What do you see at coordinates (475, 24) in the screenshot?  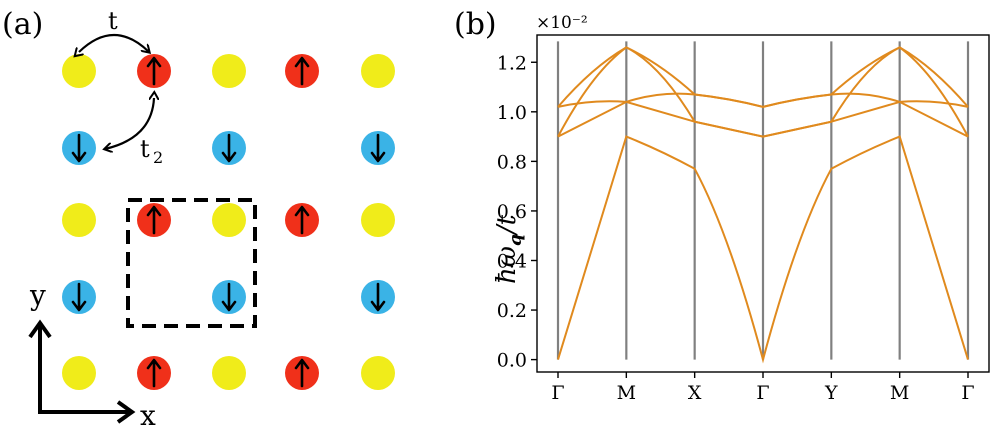 I see `panel-b-label: (b)` at bounding box center [475, 24].